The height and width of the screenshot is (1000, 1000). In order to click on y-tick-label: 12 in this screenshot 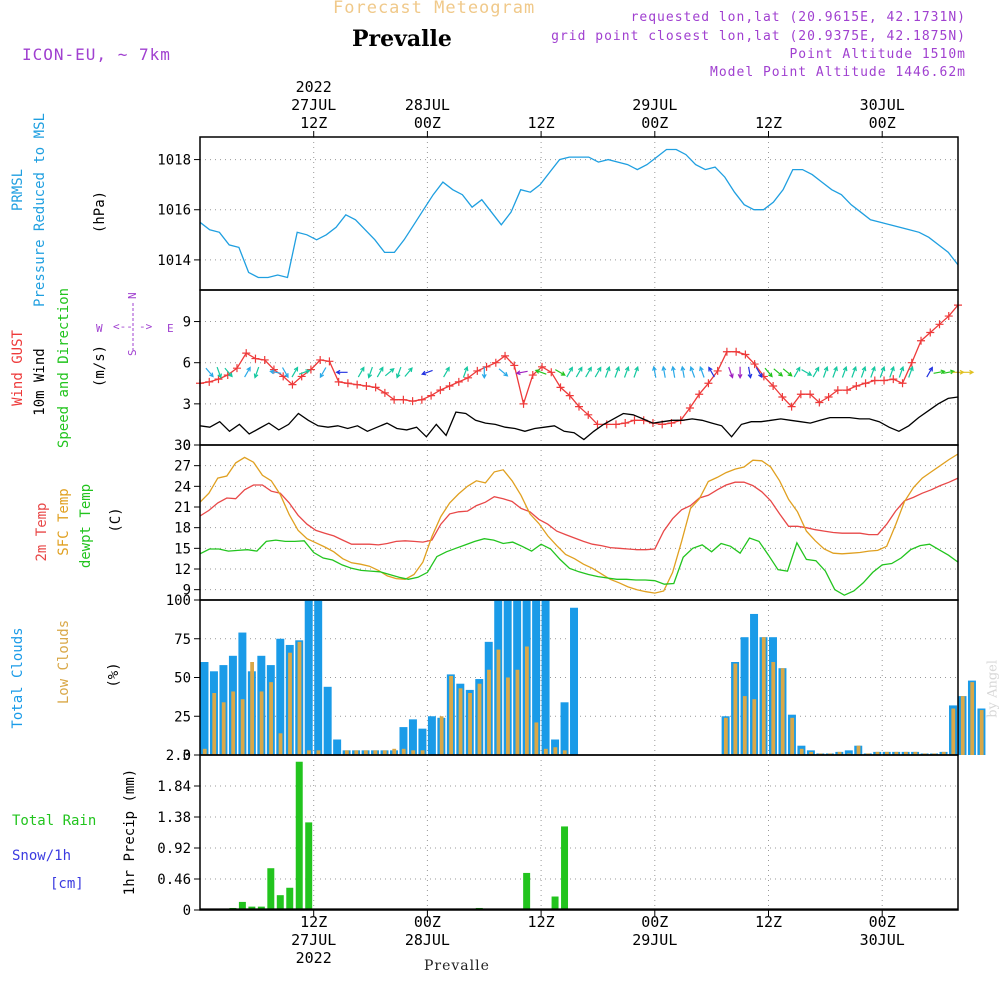, I will do `click(182, 570)`.